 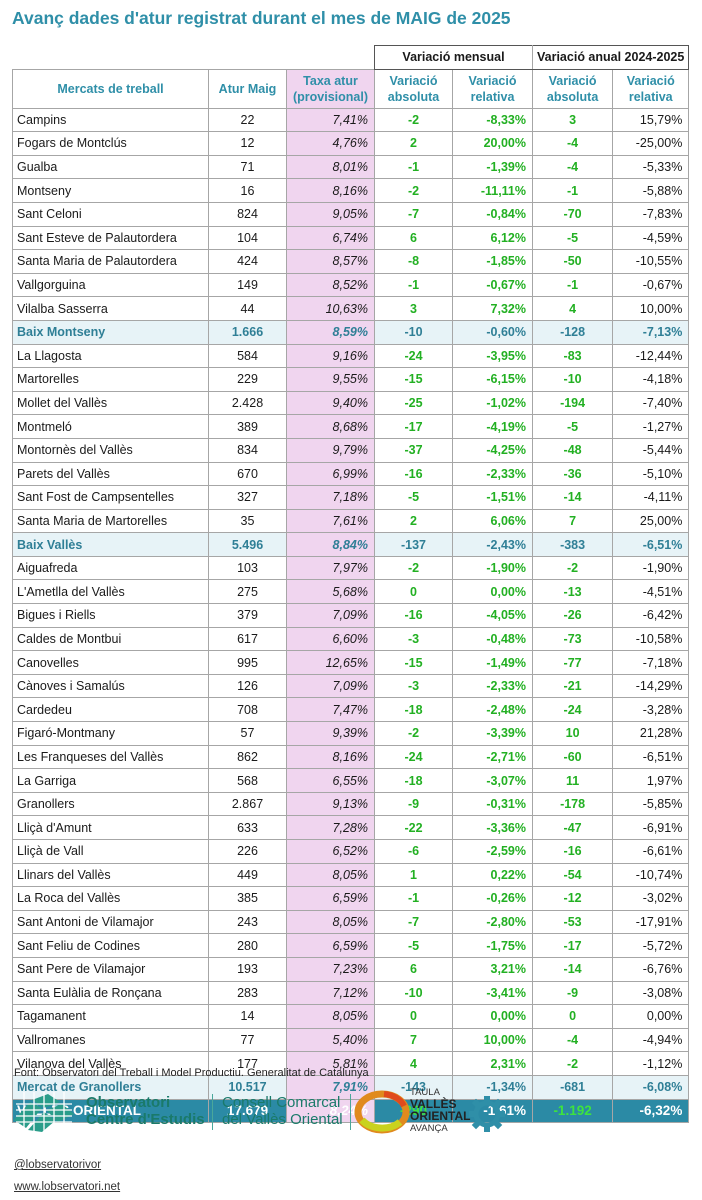 I want to click on monthly-rel-change-cell: -3,39%, so click(x=492, y=733).